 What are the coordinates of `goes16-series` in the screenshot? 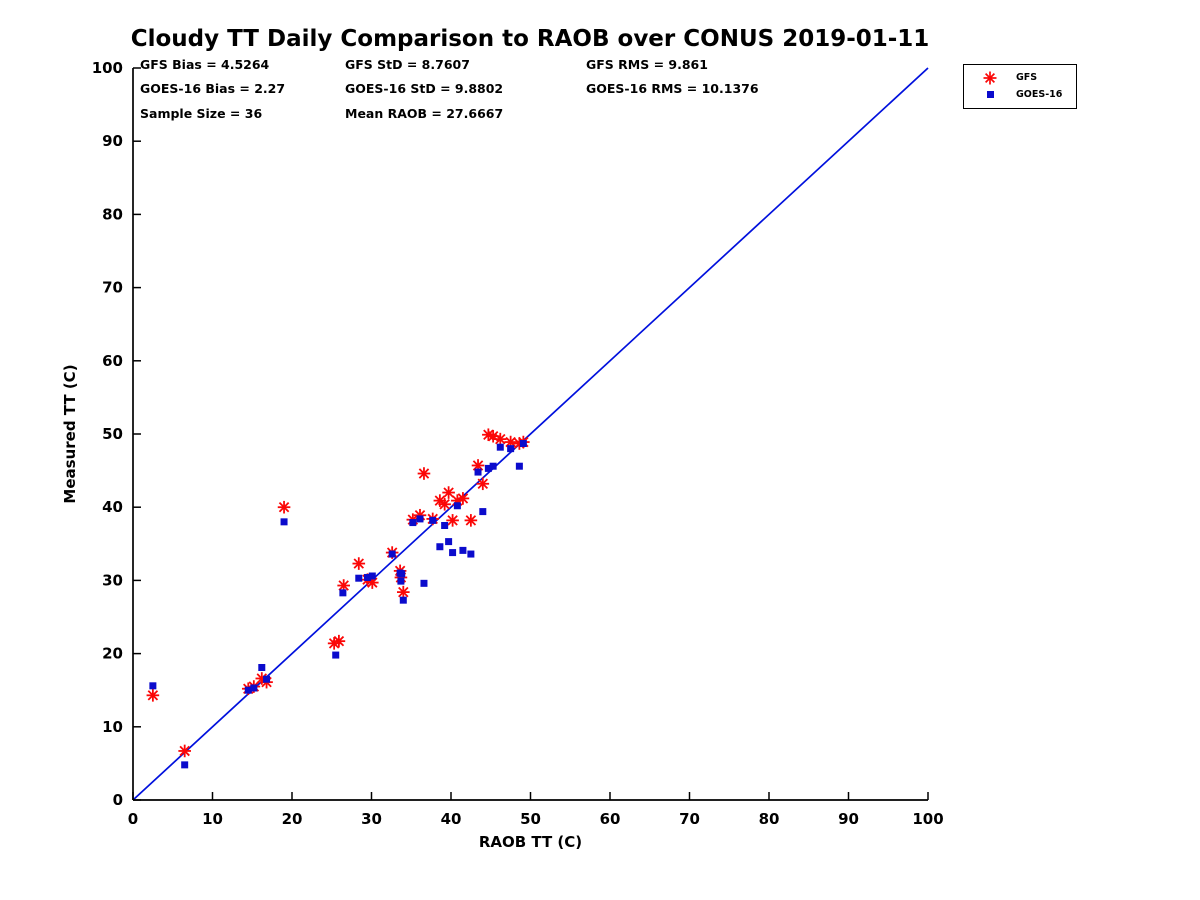 It's located at (338, 604).